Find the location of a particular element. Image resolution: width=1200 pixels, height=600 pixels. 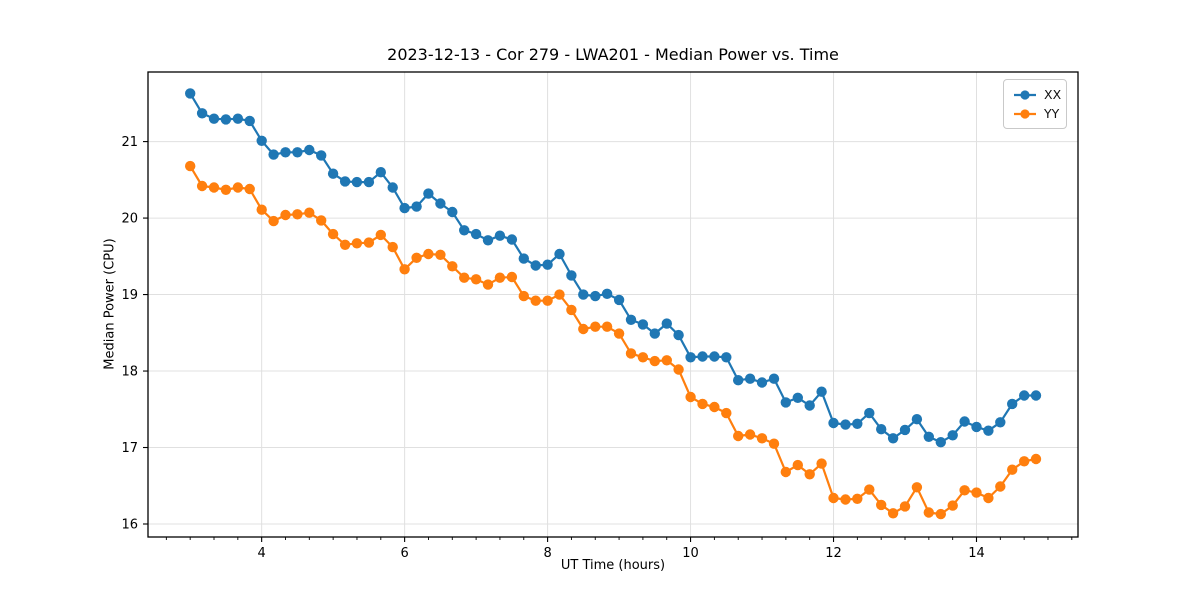

legend-label-xx: XX is located at coordinates (1053, 94).